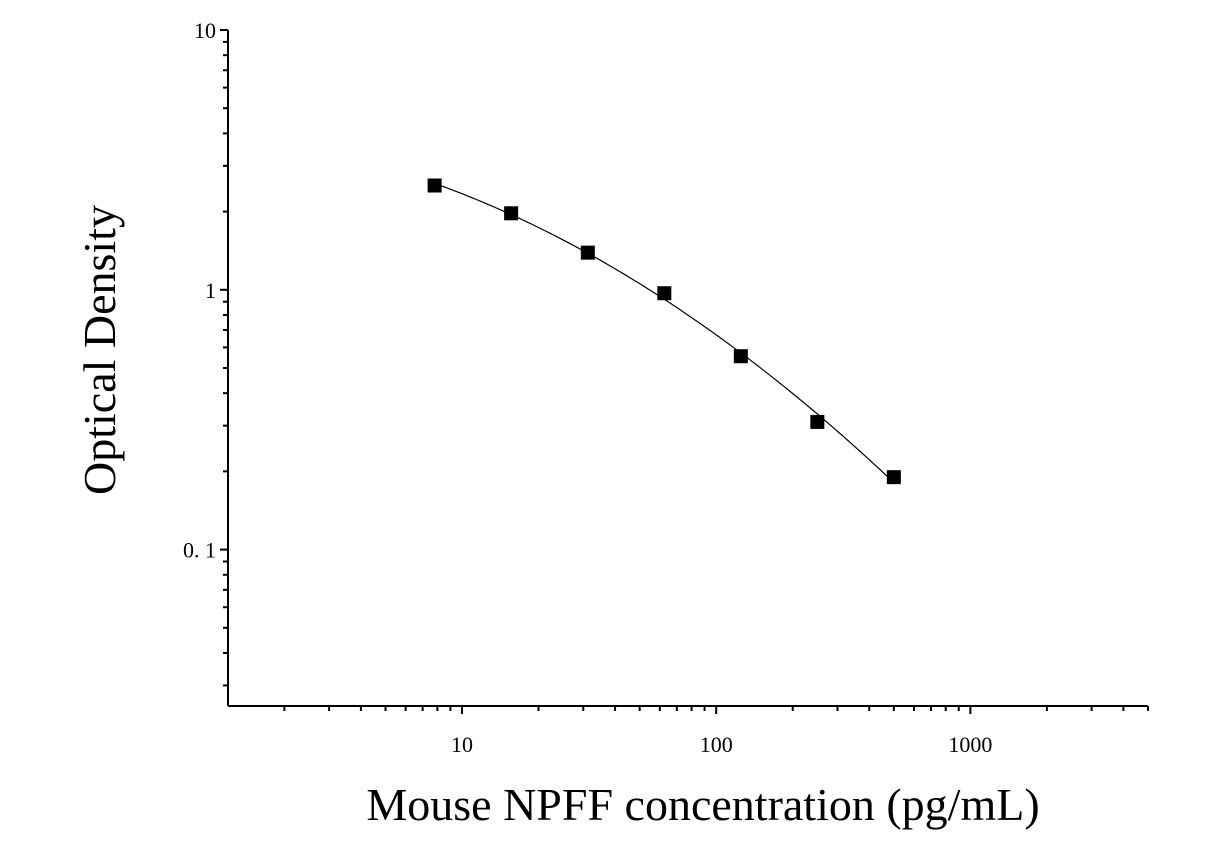  Describe the element at coordinates (199, 550) in the screenshot. I see `y-tick-label: 0. 1` at that location.